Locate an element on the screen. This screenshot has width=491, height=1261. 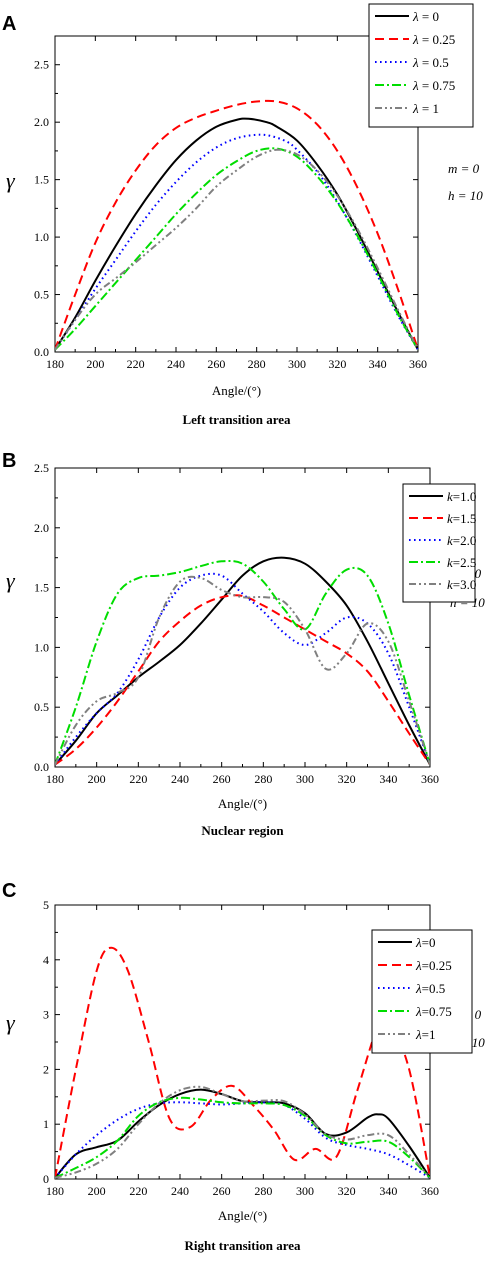
legend-entry: λ = 1 is located at coordinates (425, 108).